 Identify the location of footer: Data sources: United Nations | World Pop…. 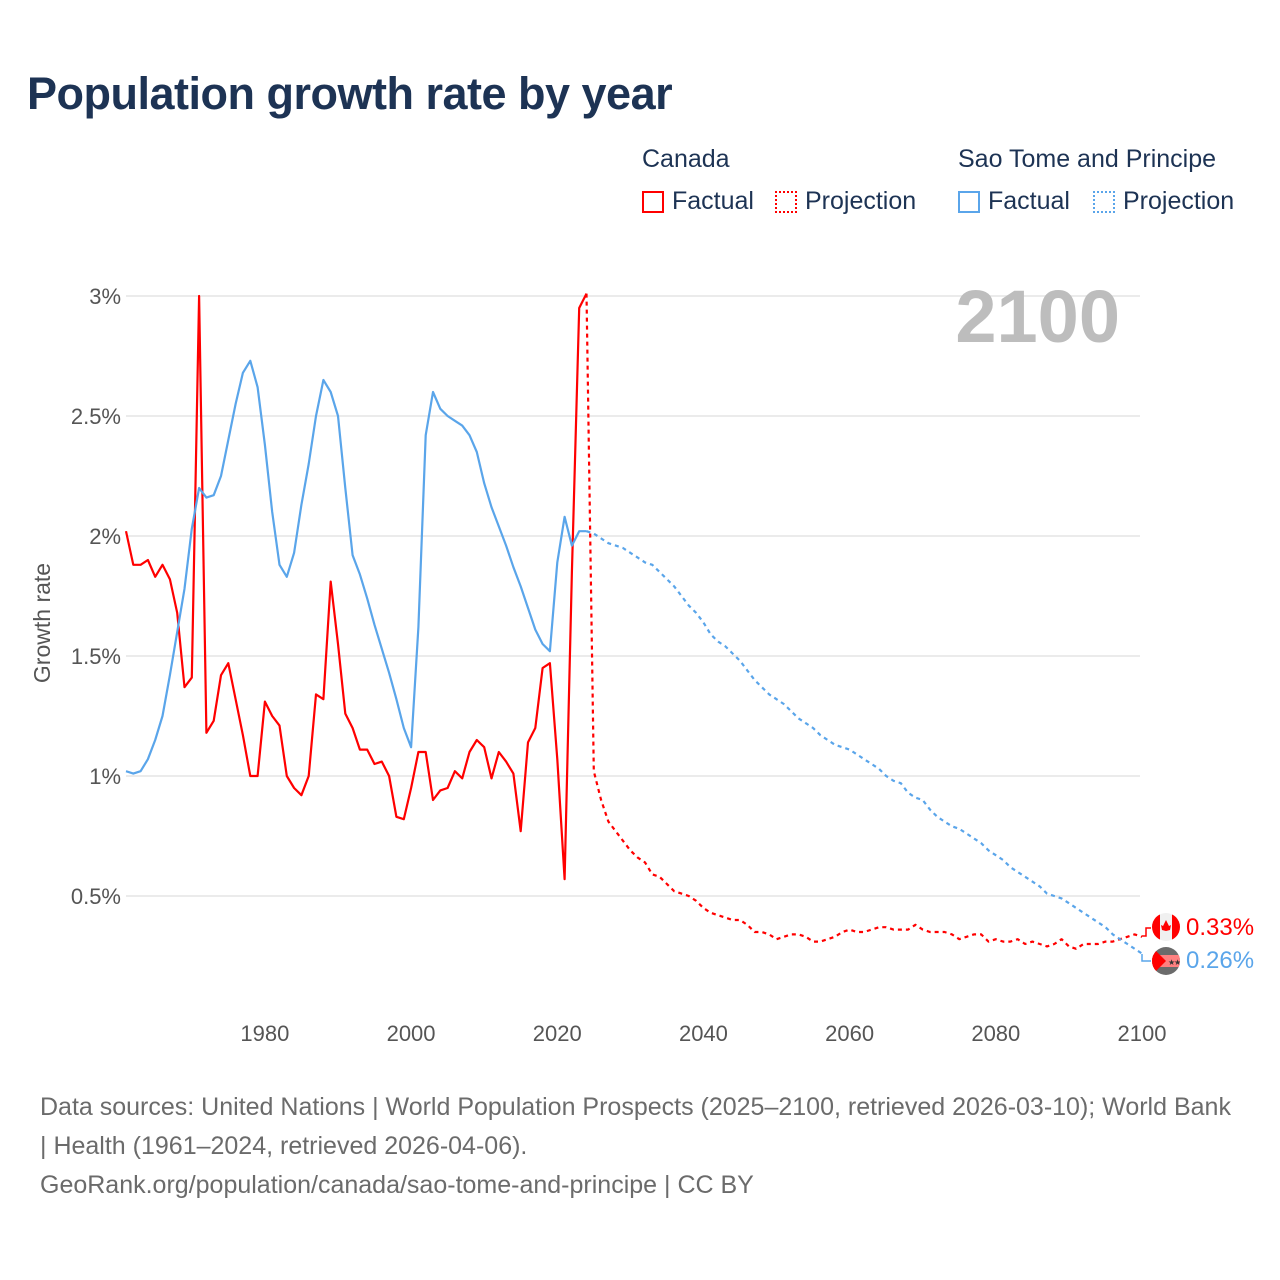
(640, 1146).